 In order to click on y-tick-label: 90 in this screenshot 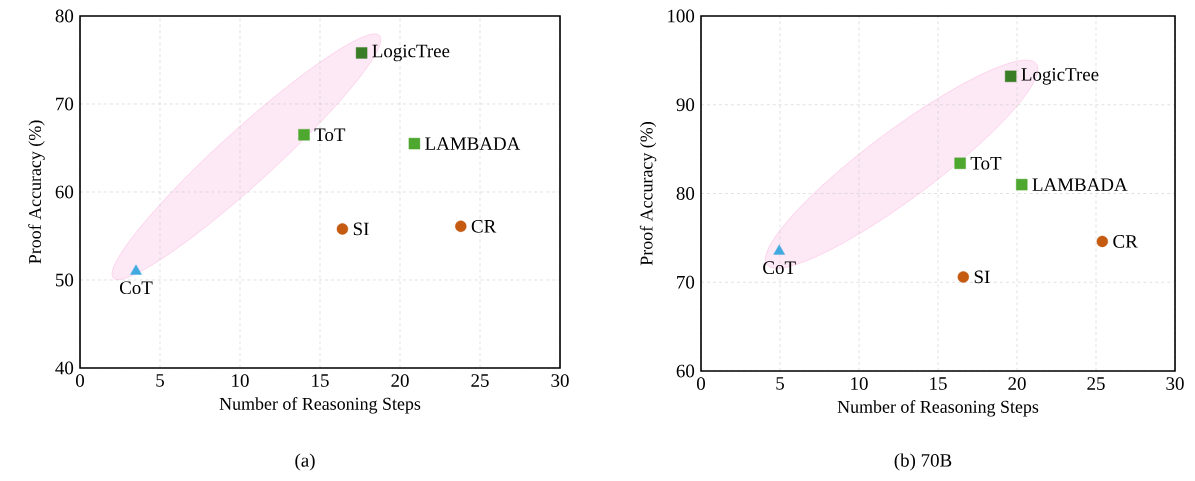, I will do `click(685, 105)`.